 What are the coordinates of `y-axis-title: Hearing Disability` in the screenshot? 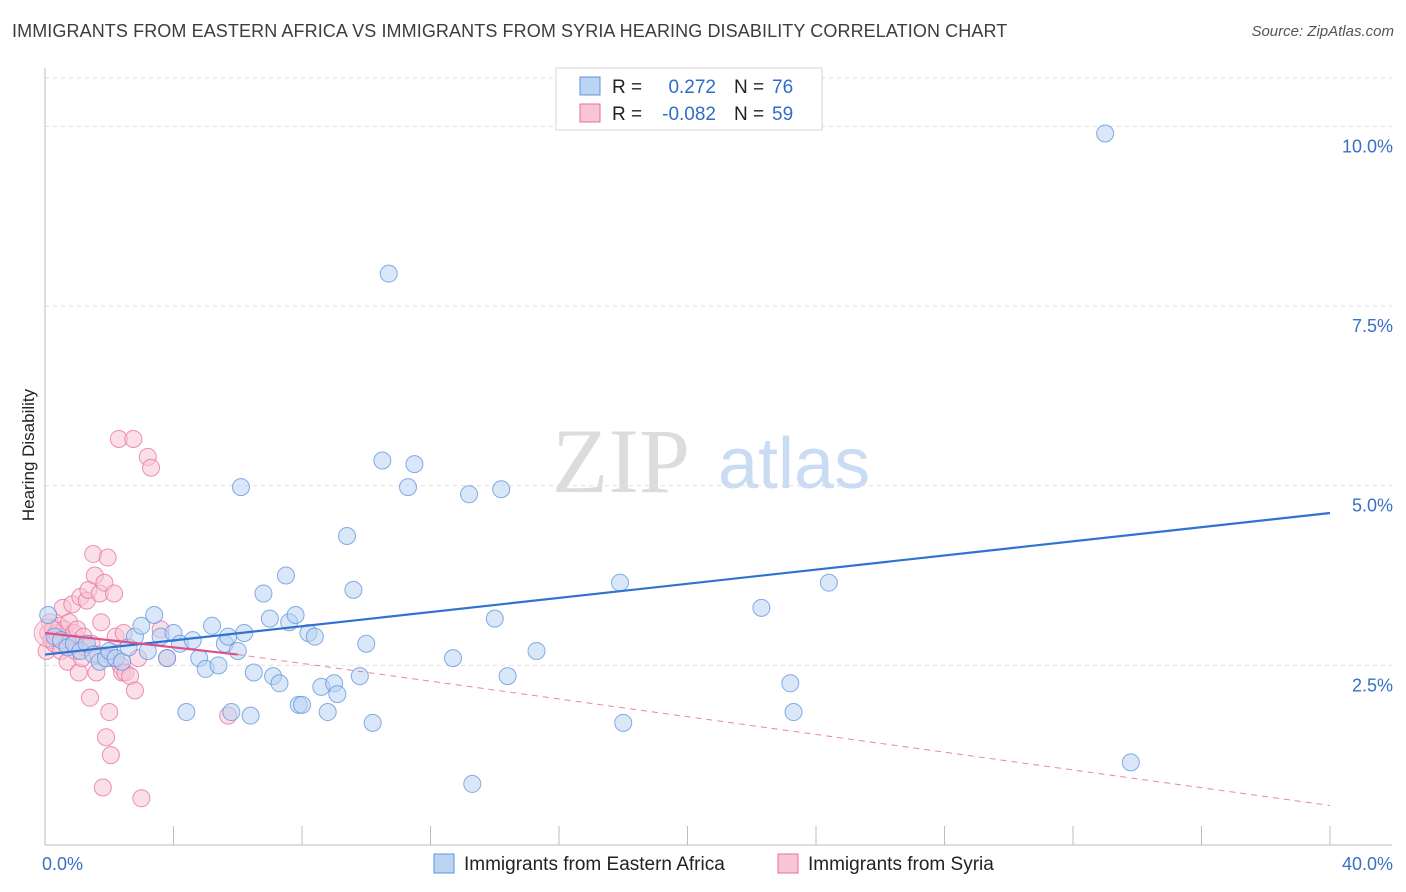 It's located at (28, 454).